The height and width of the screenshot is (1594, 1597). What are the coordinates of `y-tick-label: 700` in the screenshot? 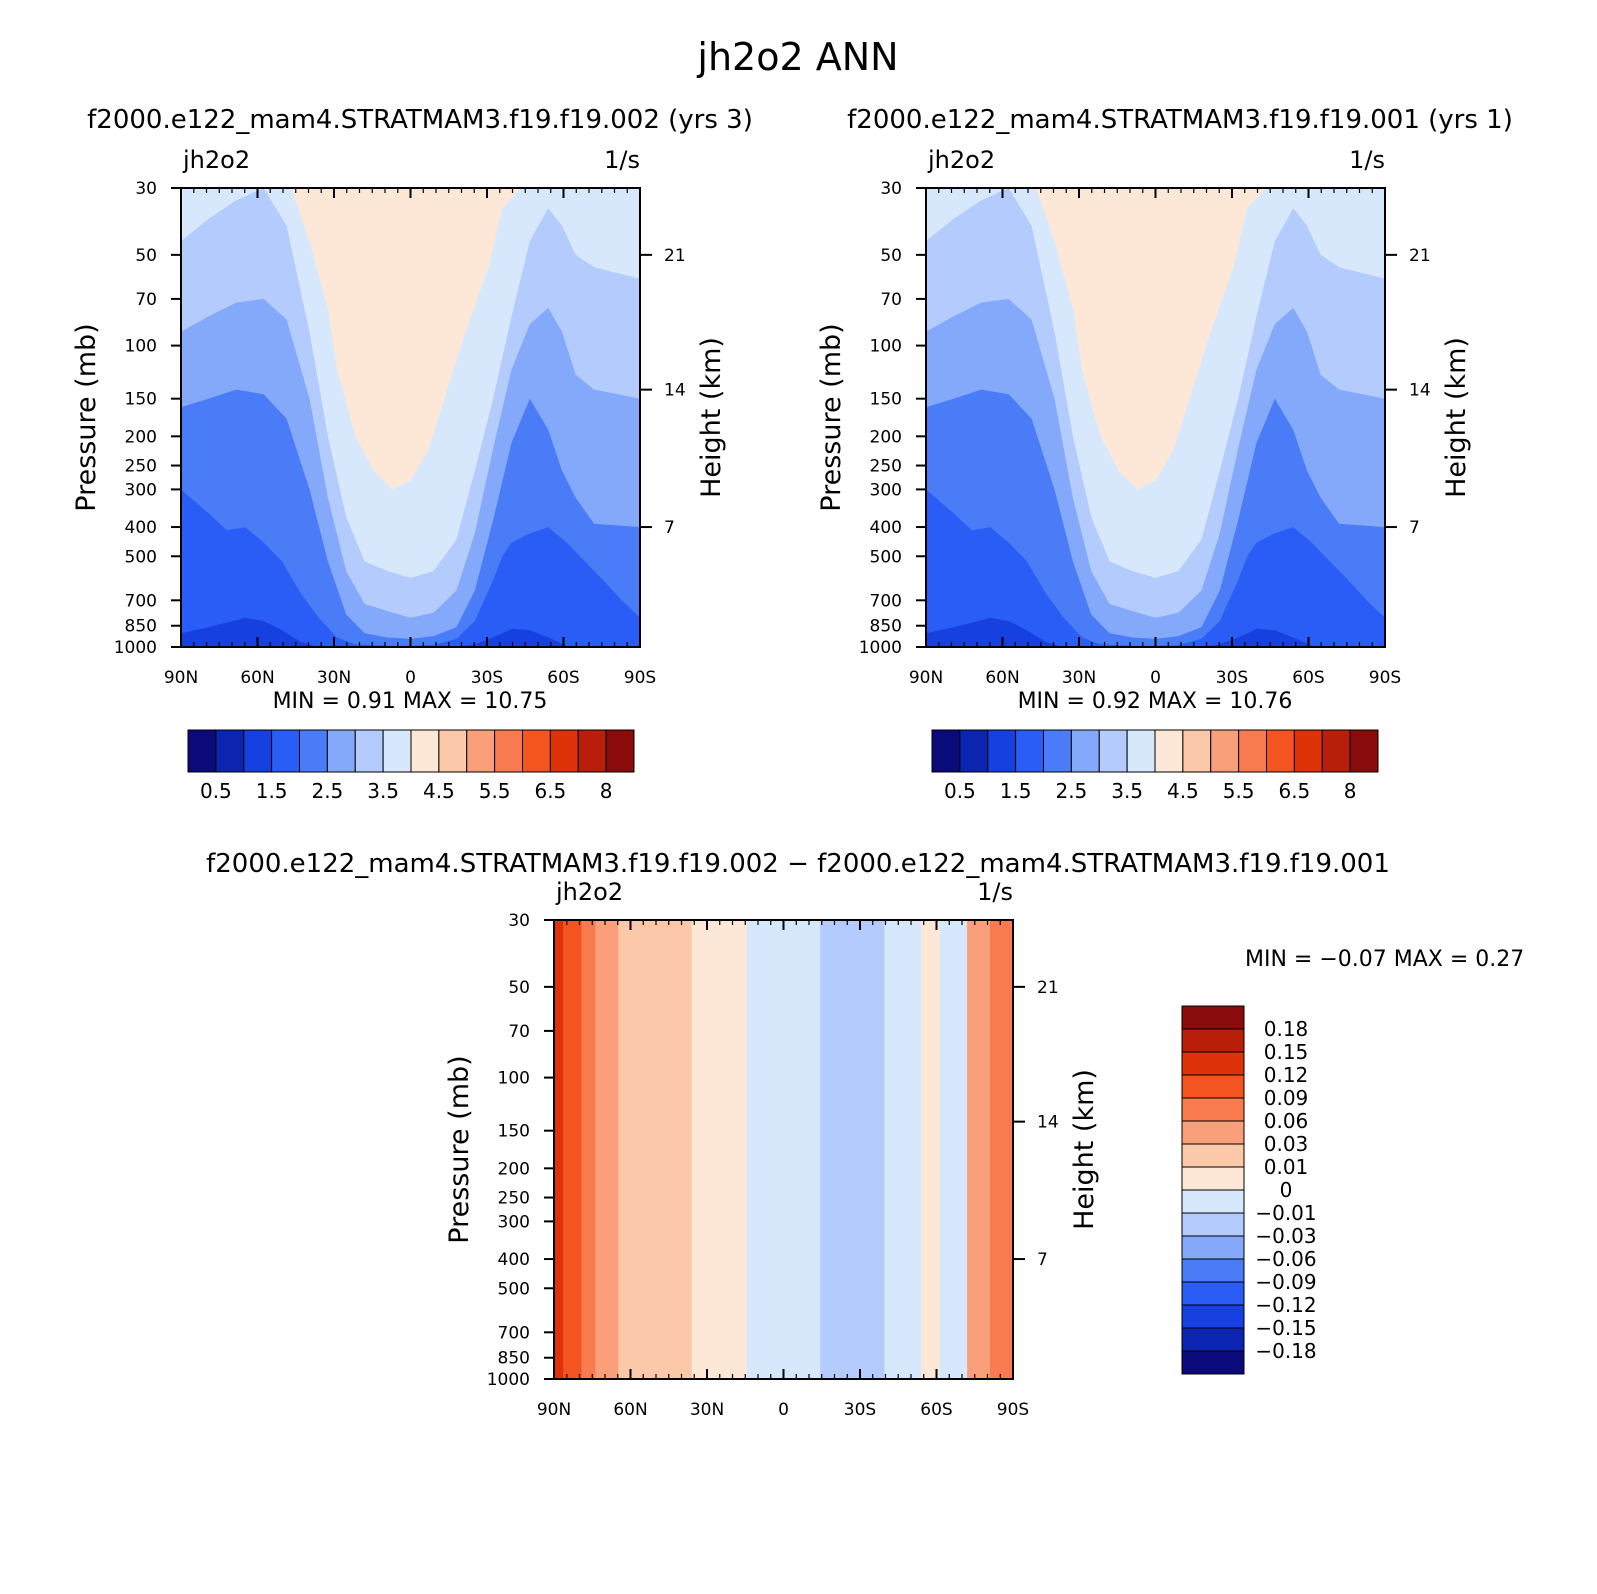 It's located at (886, 601).